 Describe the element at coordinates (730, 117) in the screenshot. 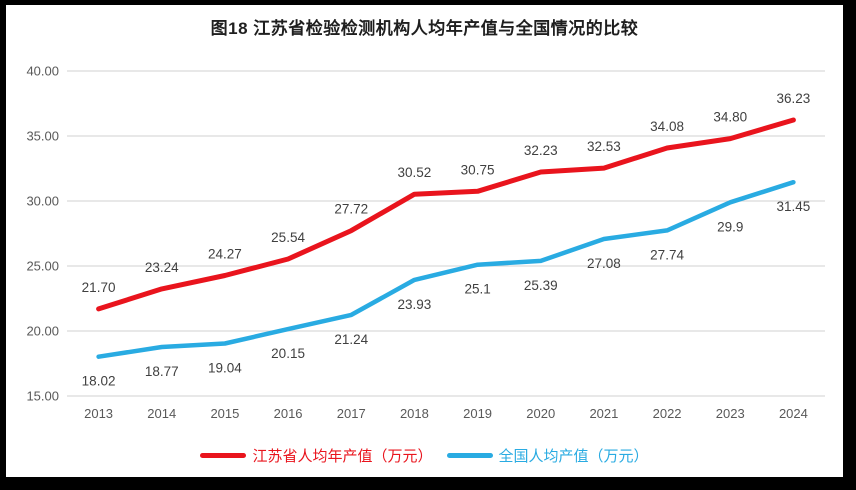

I see `data-label: 34.80` at that location.